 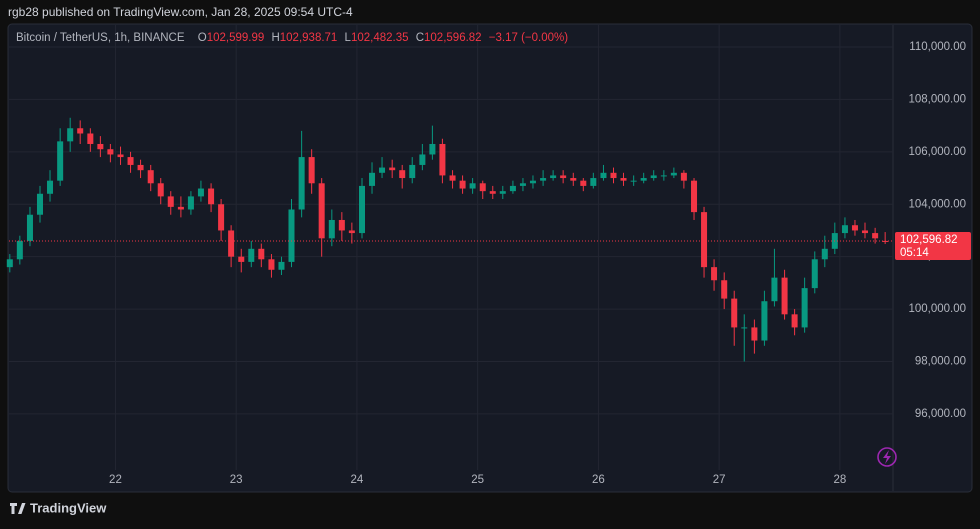 I want to click on footer-logo: TradingView, so click(x=58, y=507).